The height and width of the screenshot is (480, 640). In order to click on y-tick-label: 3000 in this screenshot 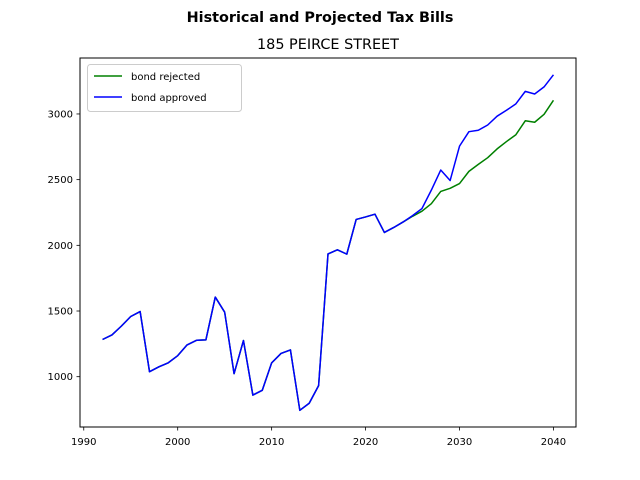, I will do `click(60, 114)`.